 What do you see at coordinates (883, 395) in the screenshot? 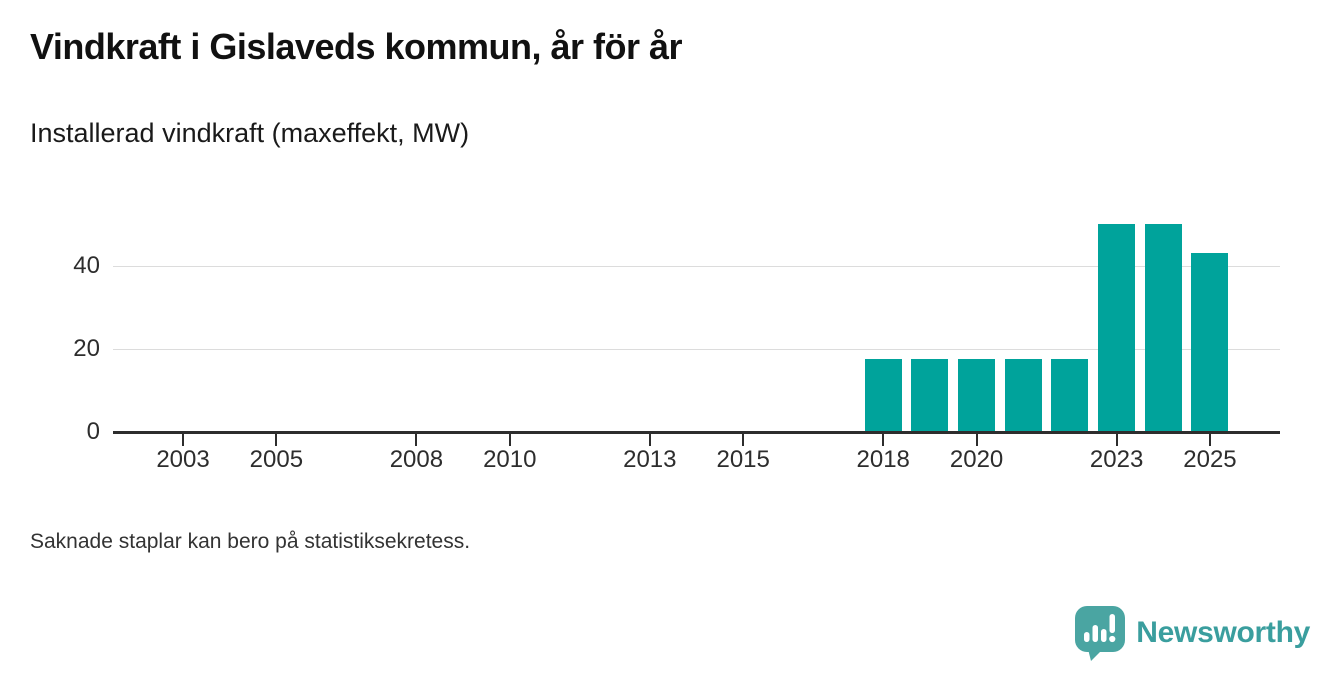
I see `bar-2018` at bounding box center [883, 395].